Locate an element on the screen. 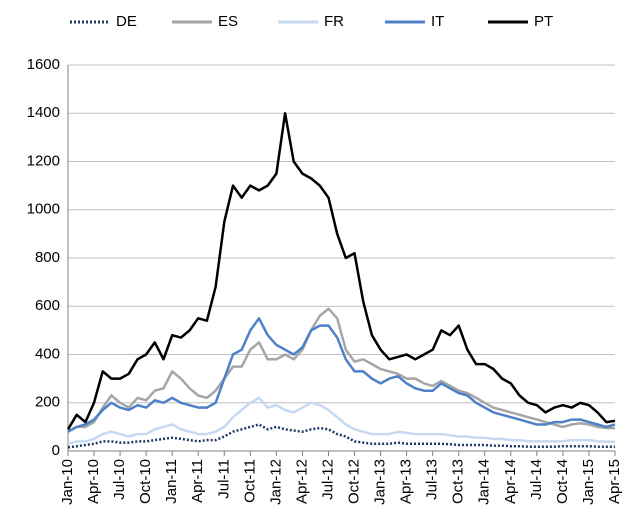 This screenshot has width=625, height=525. x-tick-label: Jul-14 is located at coordinates (536, 479).